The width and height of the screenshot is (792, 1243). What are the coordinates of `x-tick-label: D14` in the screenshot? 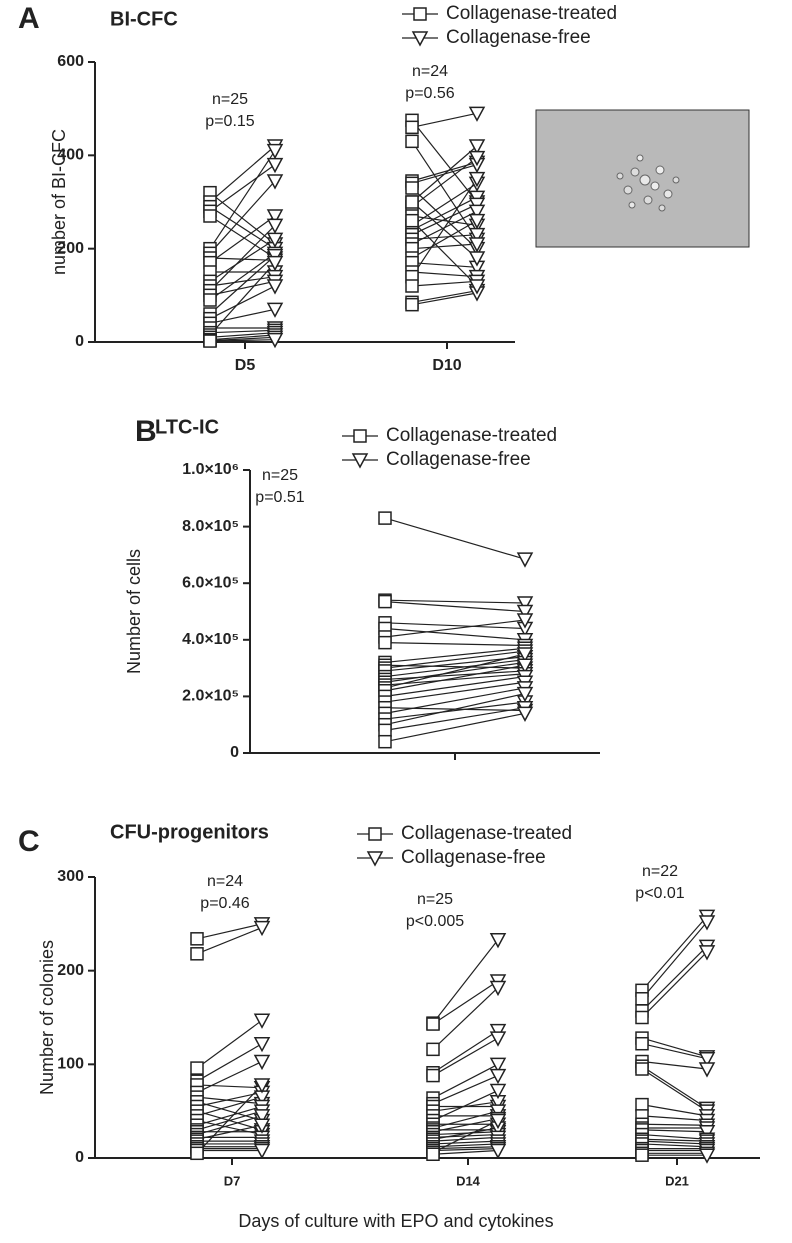 It's located at (468, 1180).